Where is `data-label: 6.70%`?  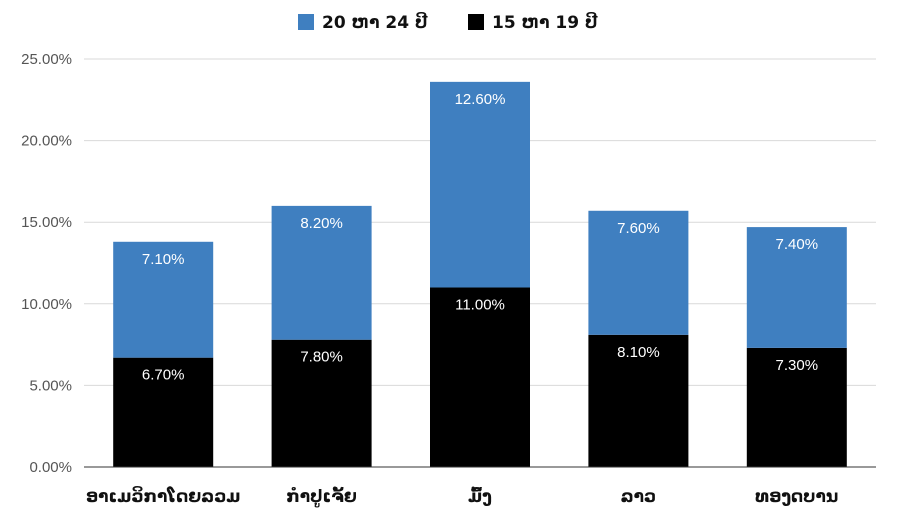
data-label: 6.70% is located at coordinates (163, 375).